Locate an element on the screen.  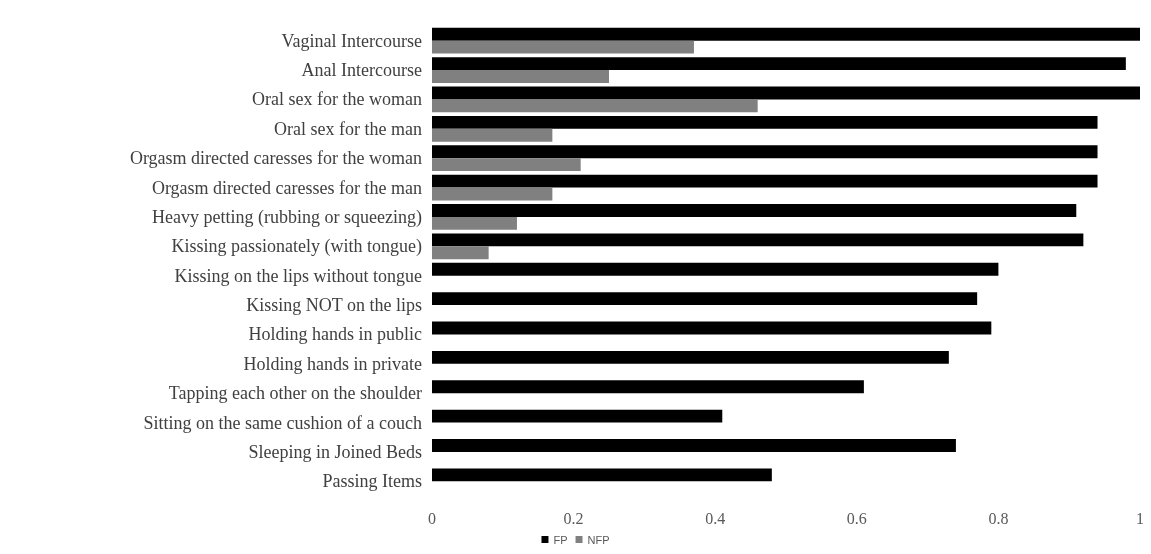
y-tick-label: Holding hands in private is located at coordinates (332, 363).